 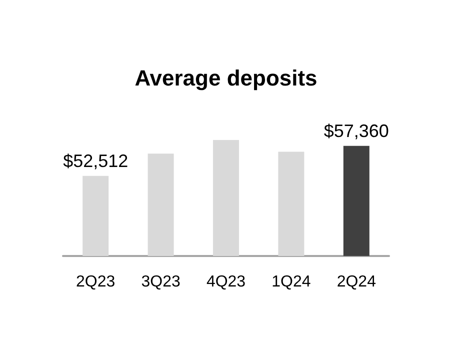 What do you see at coordinates (291, 282) in the screenshot?
I see `x-tick-label: 1Q24` at bounding box center [291, 282].